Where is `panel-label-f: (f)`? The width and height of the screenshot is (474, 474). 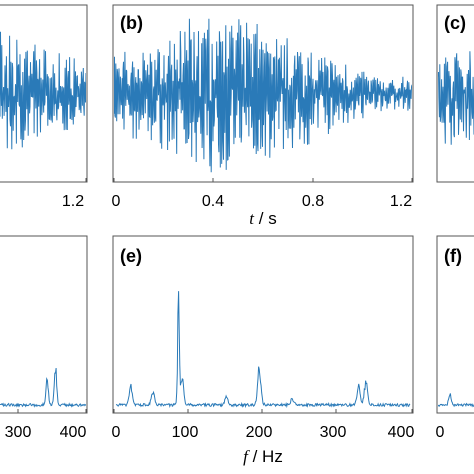 panel-label-f: (f) is located at coordinates (453, 256).